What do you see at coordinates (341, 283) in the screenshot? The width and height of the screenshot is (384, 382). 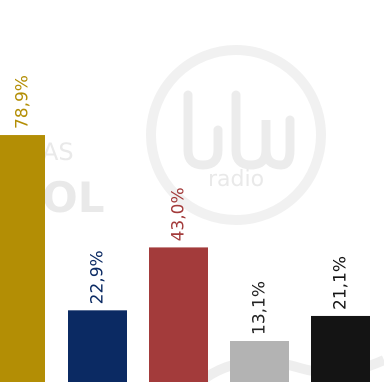 I see `value-label-5: 21,1%` at bounding box center [341, 283].